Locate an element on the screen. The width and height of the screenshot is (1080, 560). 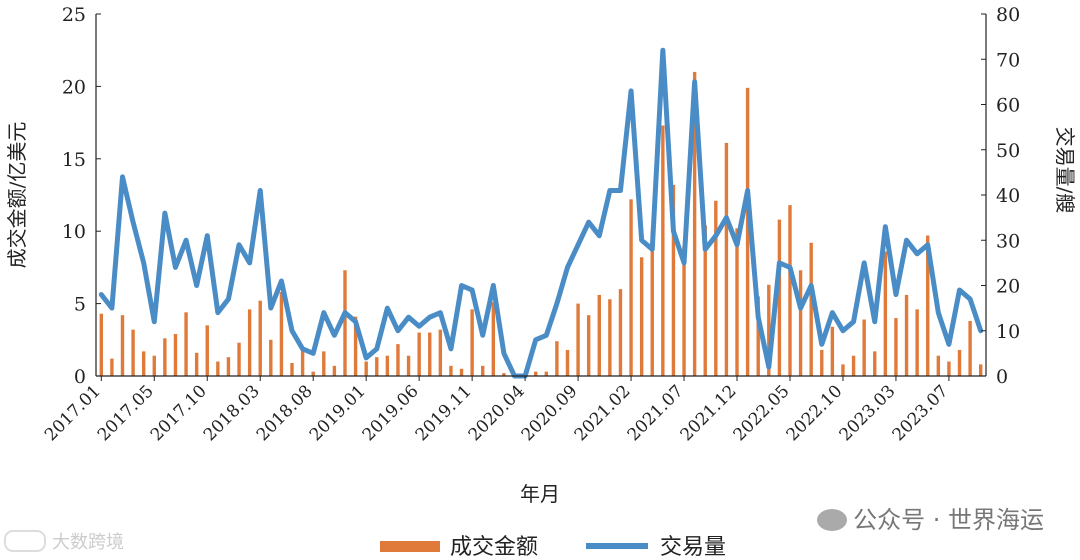
x-tick-label: 2018.03 is located at coordinates (232, 413).